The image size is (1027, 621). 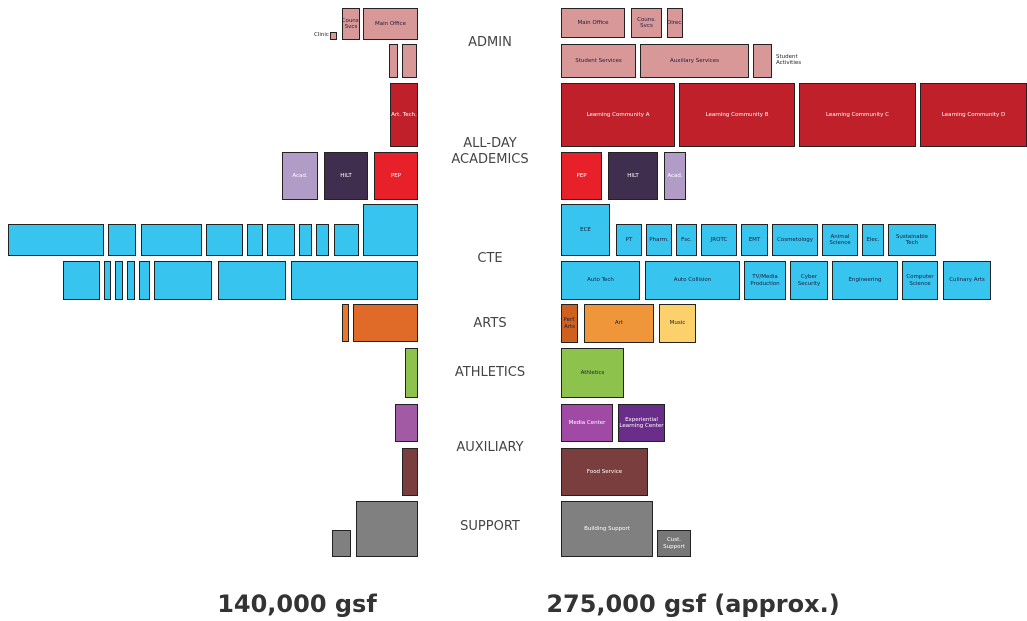 I want to click on space-block: Art. Tech., so click(x=404, y=115).